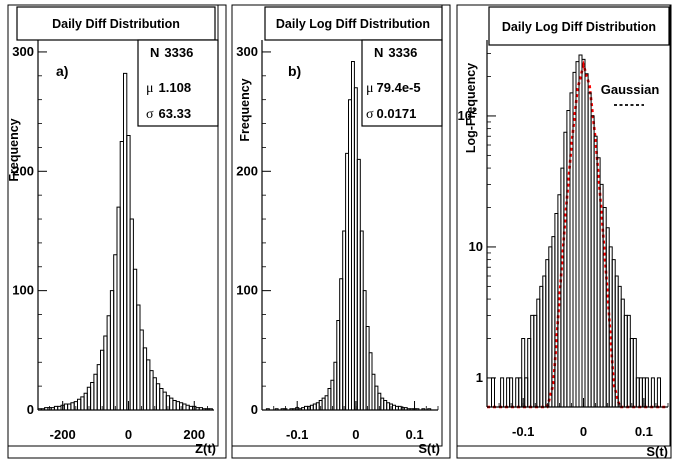  I want to click on panel-c-legend-label: Gaussian, so click(630, 89).